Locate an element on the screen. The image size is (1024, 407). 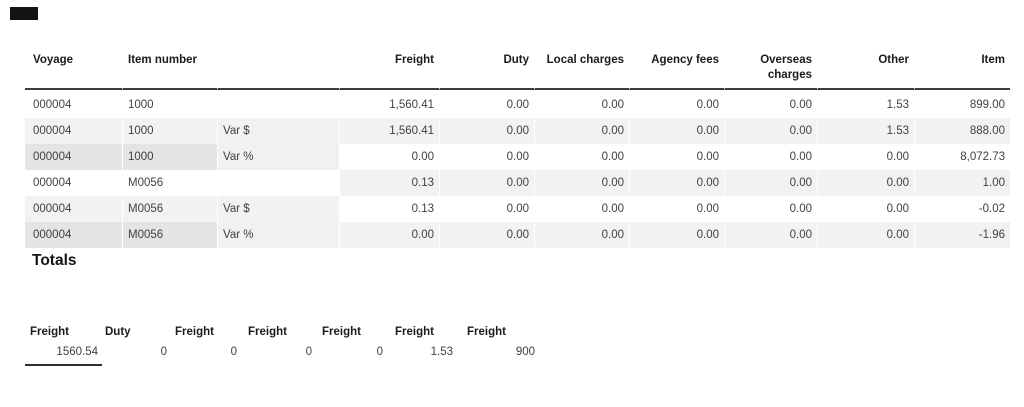
duty-column-header: Duty is located at coordinates (487, 69).